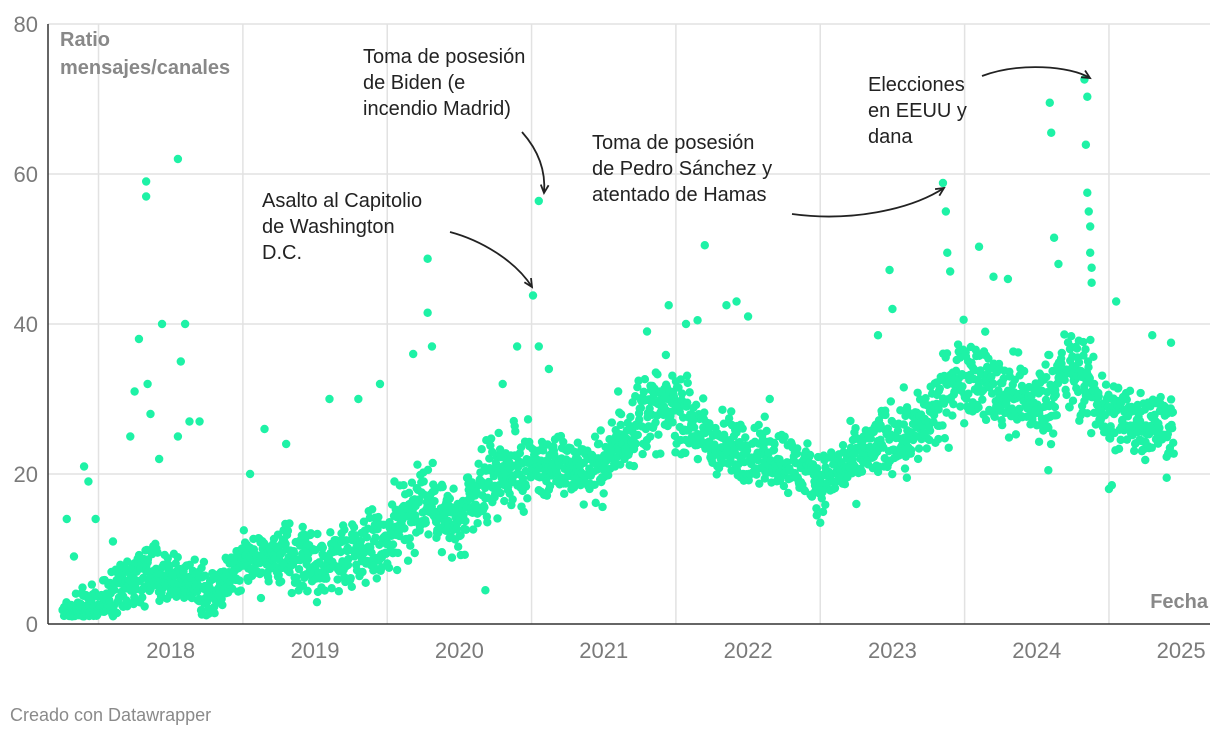  Describe the element at coordinates (916, 85) in the screenshot. I see `annotation-text: Elecciones` at that location.